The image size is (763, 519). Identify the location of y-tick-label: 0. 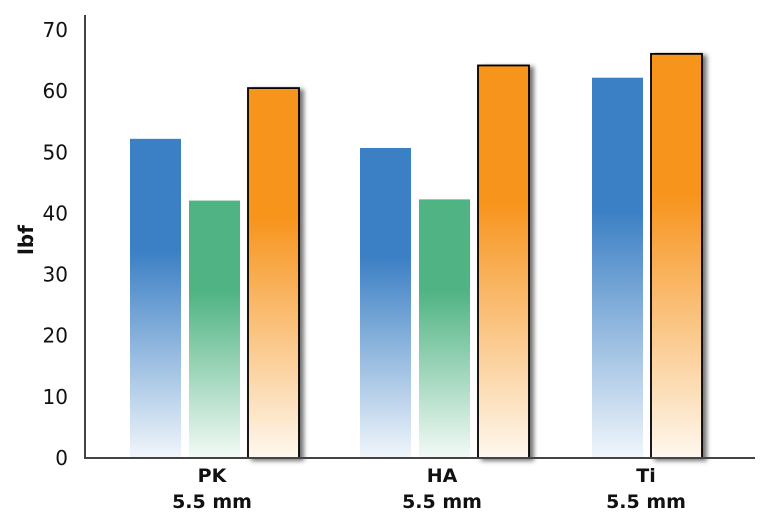
(61, 458).